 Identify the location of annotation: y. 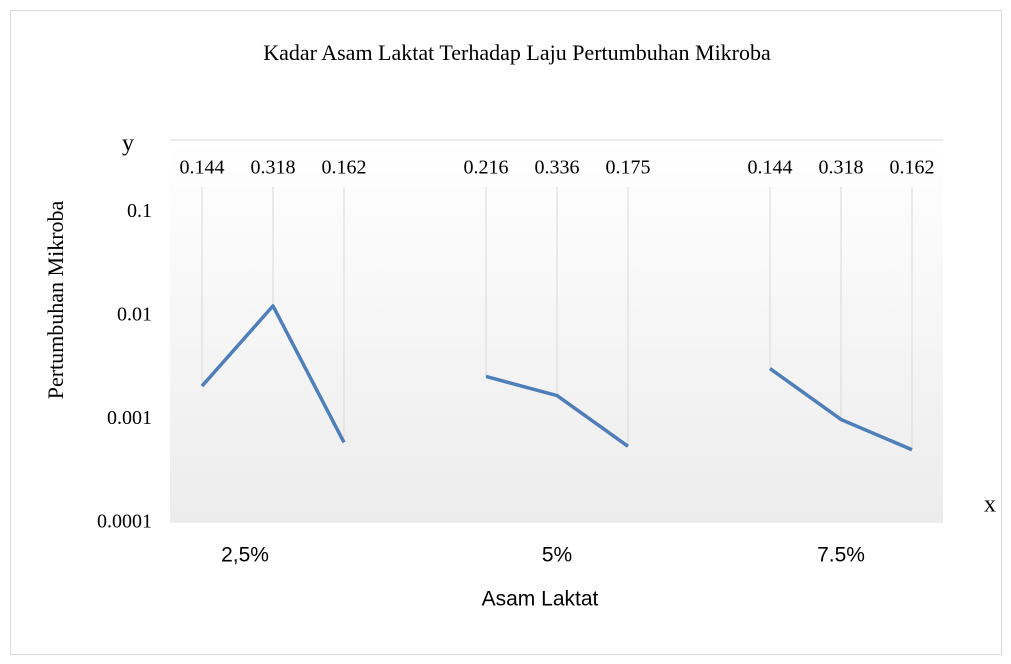
(128, 144).